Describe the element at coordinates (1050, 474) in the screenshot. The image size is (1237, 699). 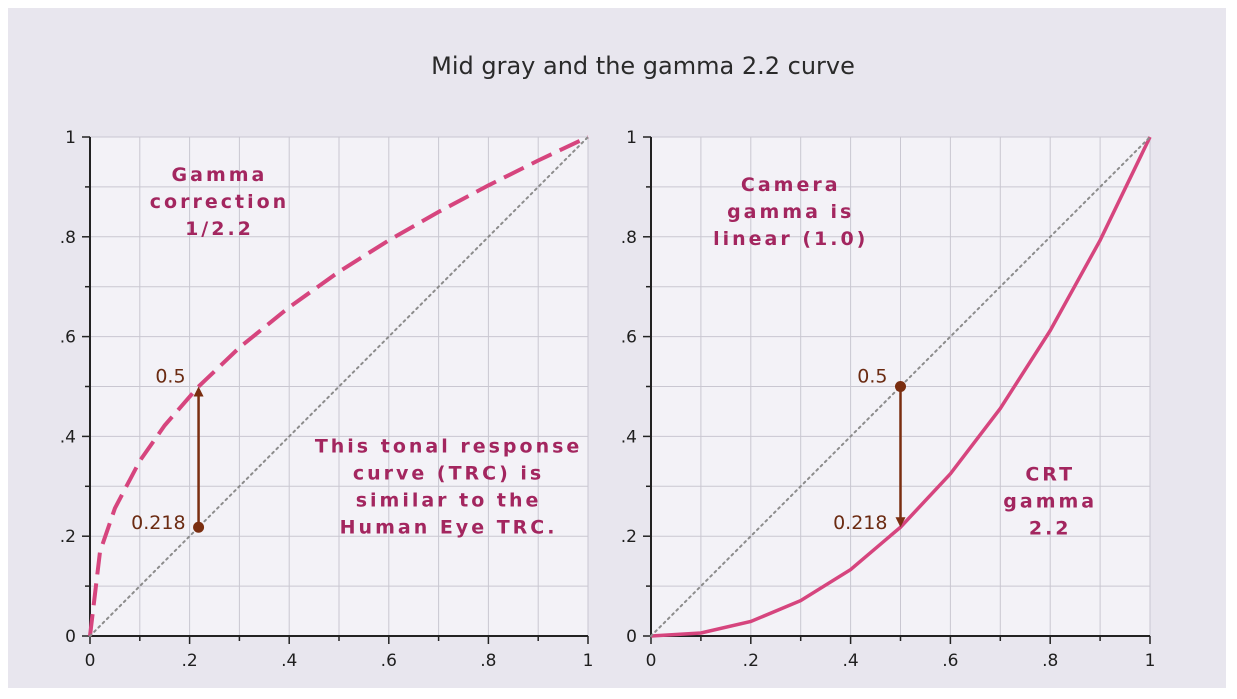
I see `annotation-text: CRT` at that location.